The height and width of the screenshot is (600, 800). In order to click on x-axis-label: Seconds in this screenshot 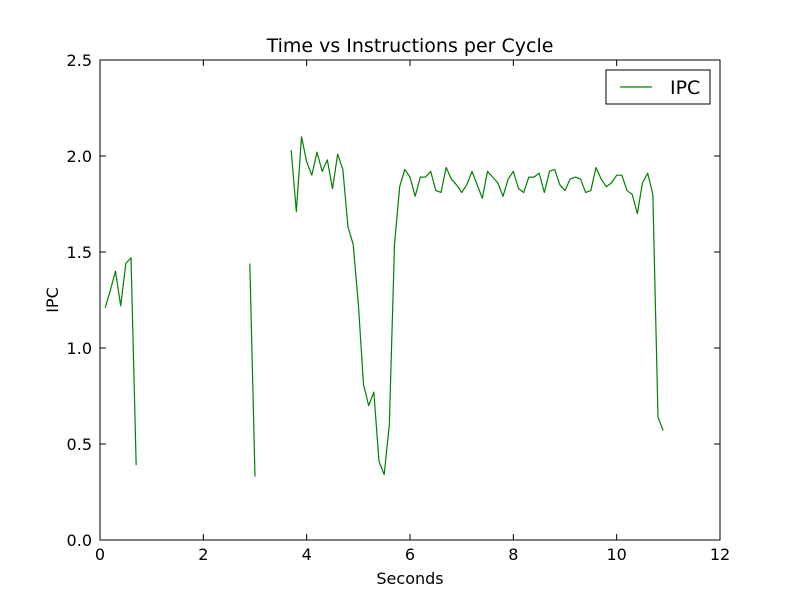, I will do `click(409, 578)`.